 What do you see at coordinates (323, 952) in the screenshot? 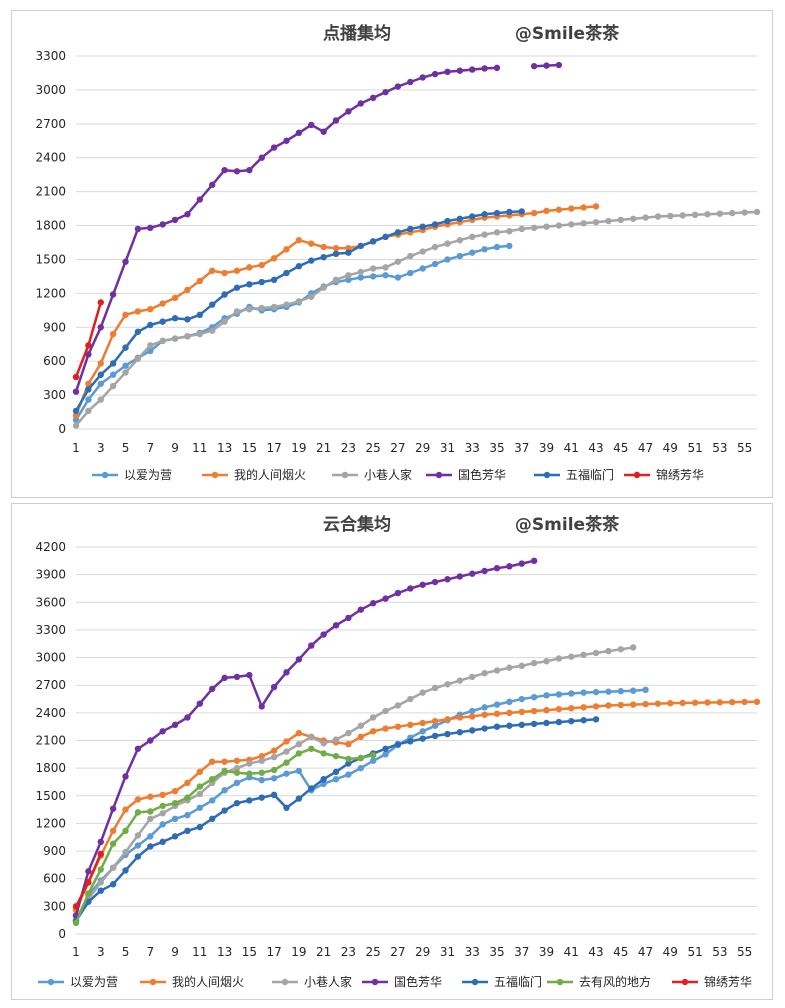
I see `x-tick-label: 21` at bounding box center [323, 952].